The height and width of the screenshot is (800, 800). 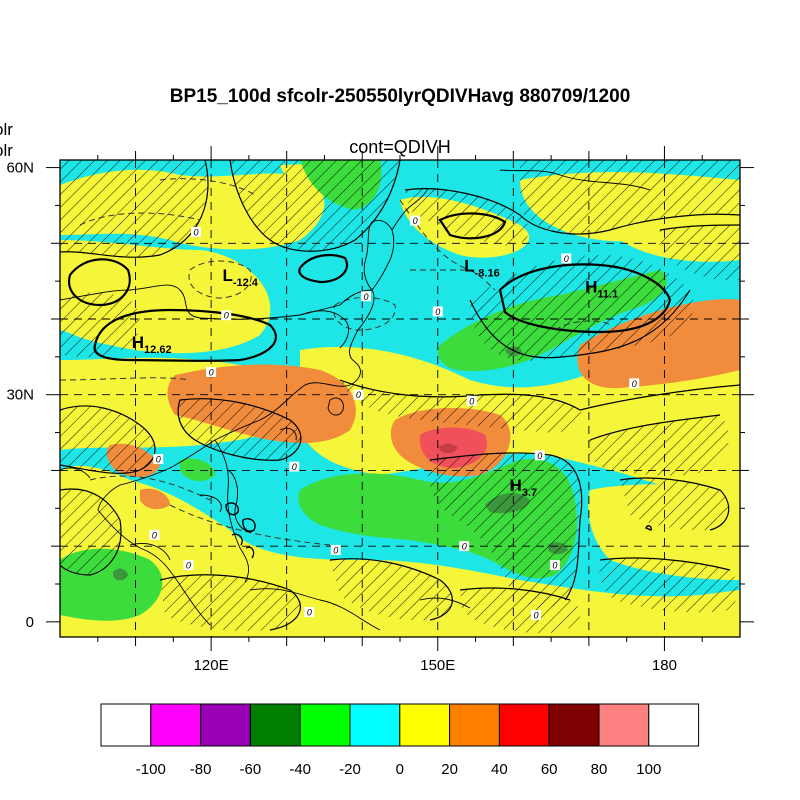 I want to click on y-tick-label-1: 30N, so click(x=20, y=395).